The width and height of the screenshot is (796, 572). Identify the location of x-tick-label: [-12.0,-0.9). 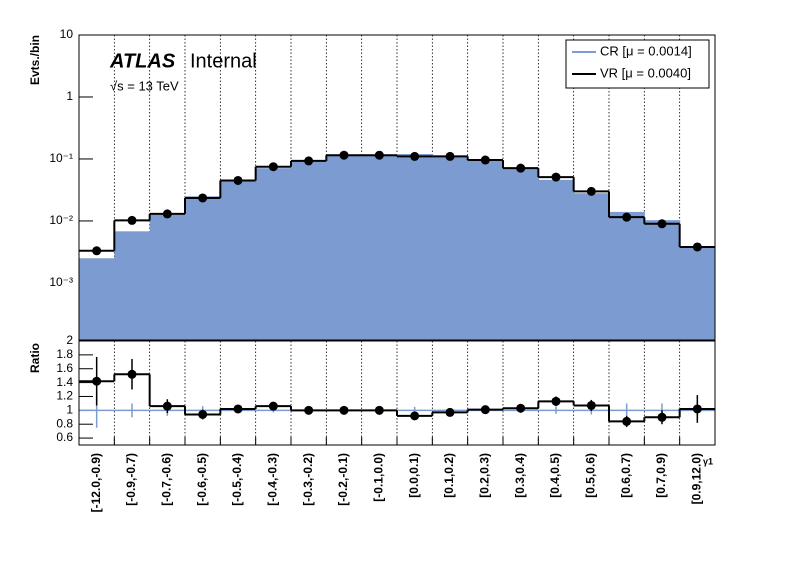
(96, 482).